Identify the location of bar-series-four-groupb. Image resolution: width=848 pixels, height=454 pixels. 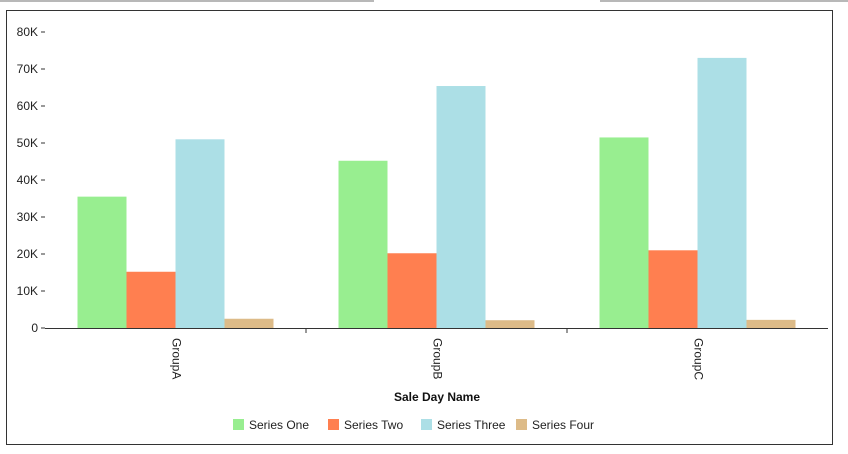
(510, 324).